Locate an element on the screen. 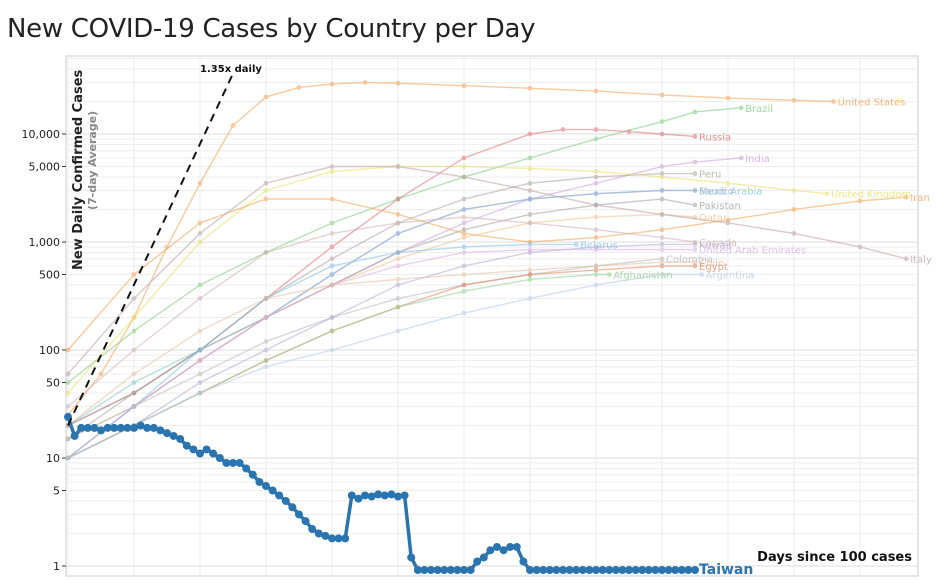  reference-layer: 1.35x daily is located at coordinates (164, 245).